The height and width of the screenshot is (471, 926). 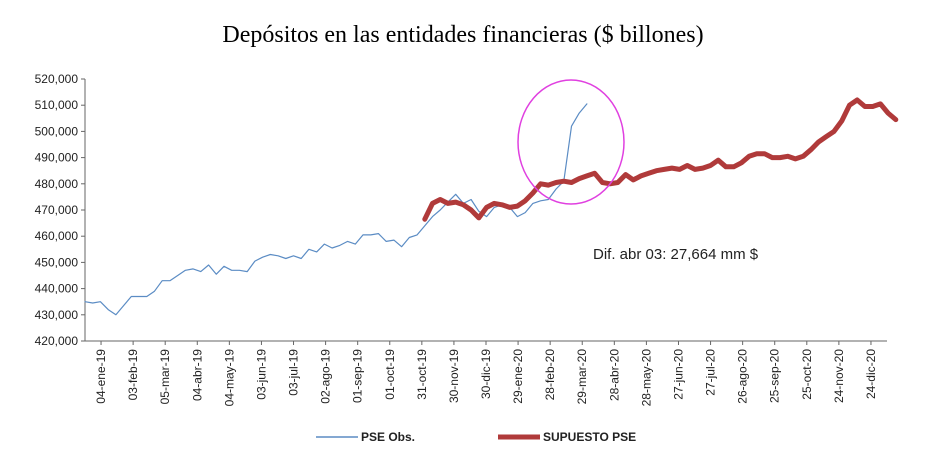 What do you see at coordinates (422, 374) in the screenshot?
I see `x-tick-label: 31-oct-19` at bounding box center [422, 374].